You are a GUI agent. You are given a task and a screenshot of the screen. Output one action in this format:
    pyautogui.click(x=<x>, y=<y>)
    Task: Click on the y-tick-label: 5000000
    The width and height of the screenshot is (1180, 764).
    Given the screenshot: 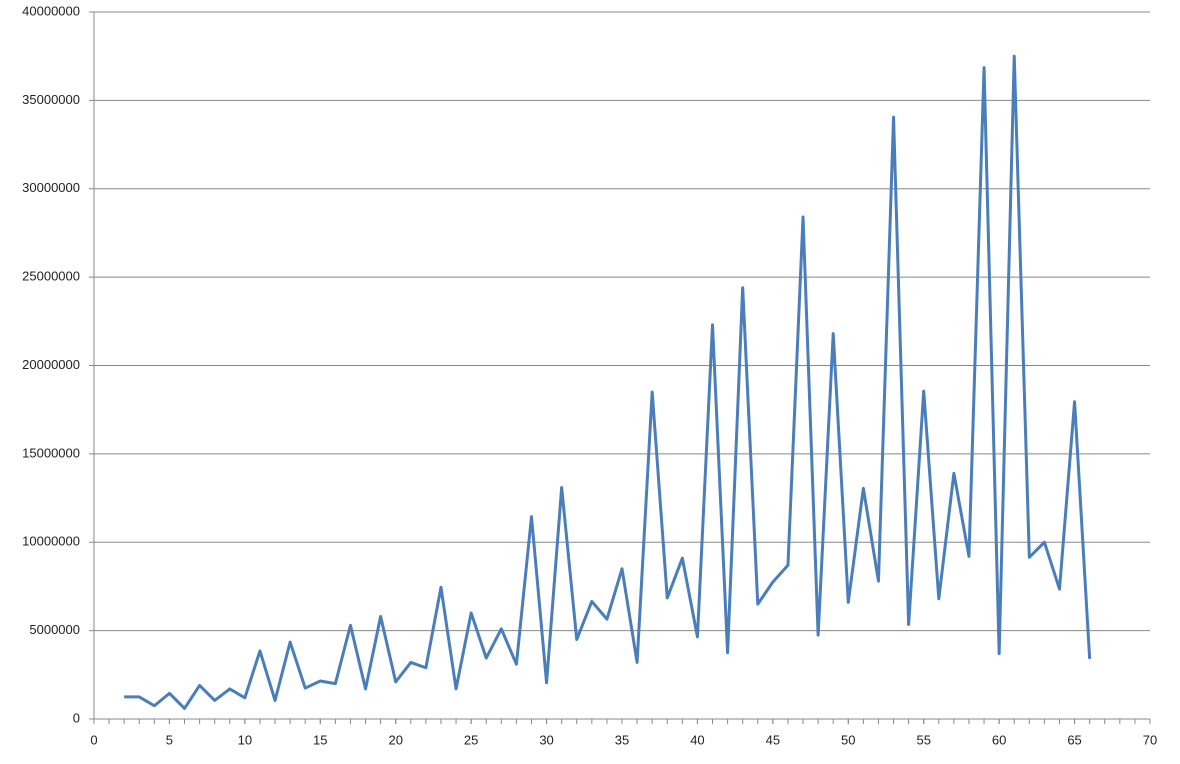 What is the action you would take?
    pyautogui.click(x=54, y=629)
    